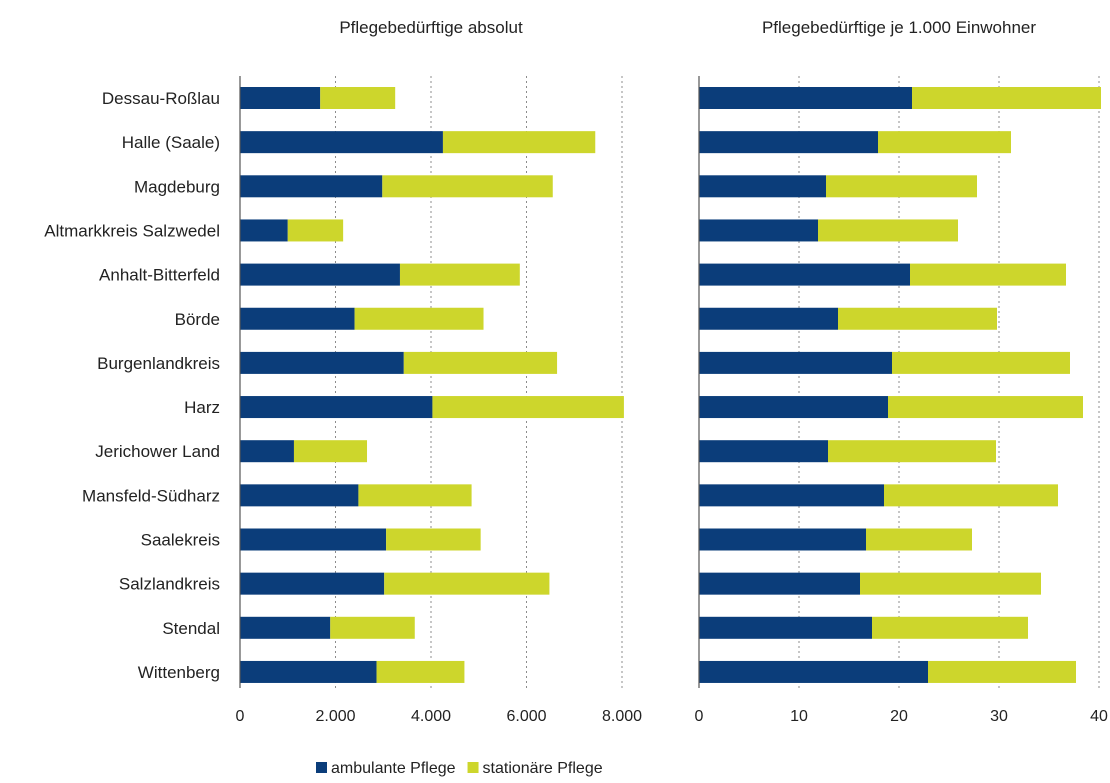 This screenshot has width=1110, height=783. I want to click on panel-title: Pflegebedürftige absolut, so click(431, 27).